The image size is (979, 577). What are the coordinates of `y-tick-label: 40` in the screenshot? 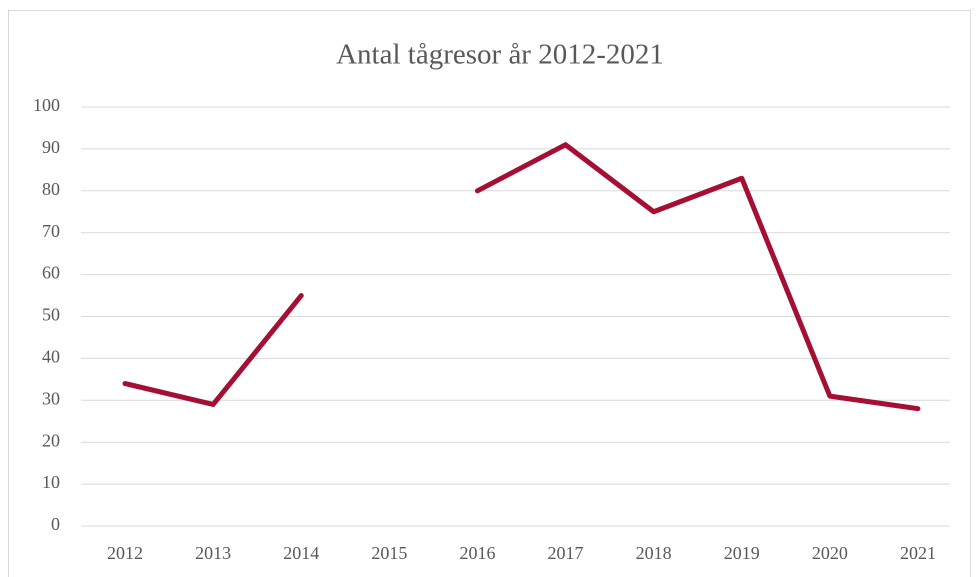 It's located at (51, 357).